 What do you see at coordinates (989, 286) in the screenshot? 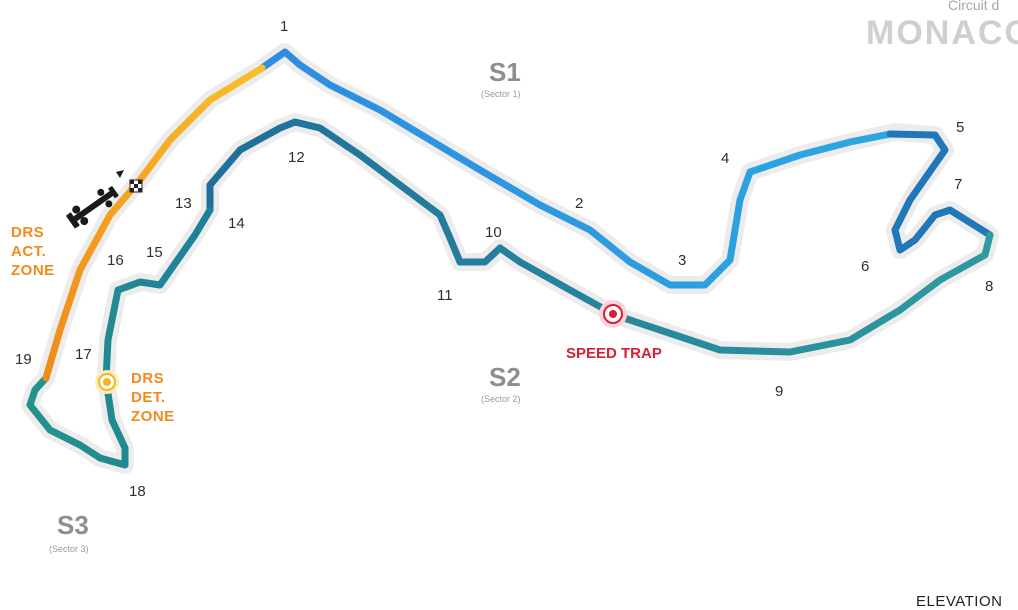
I see `turn-label-8: 8` at bounding box center [989, 286].